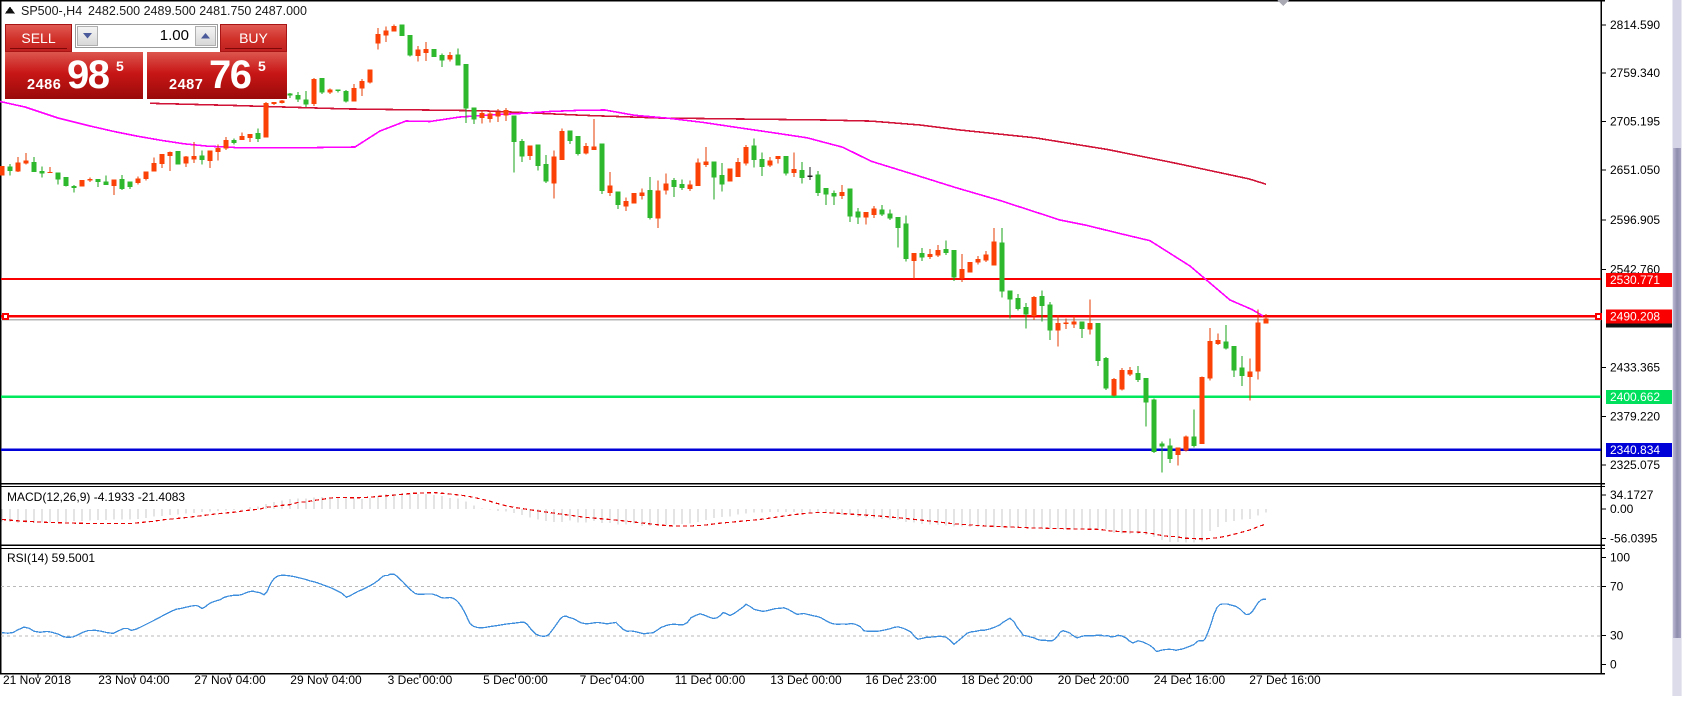  What do you see at coordinates (1635, 122) in the screenshot?
I see `svg-text: 2705.195` at bounding box center [1635, 122].